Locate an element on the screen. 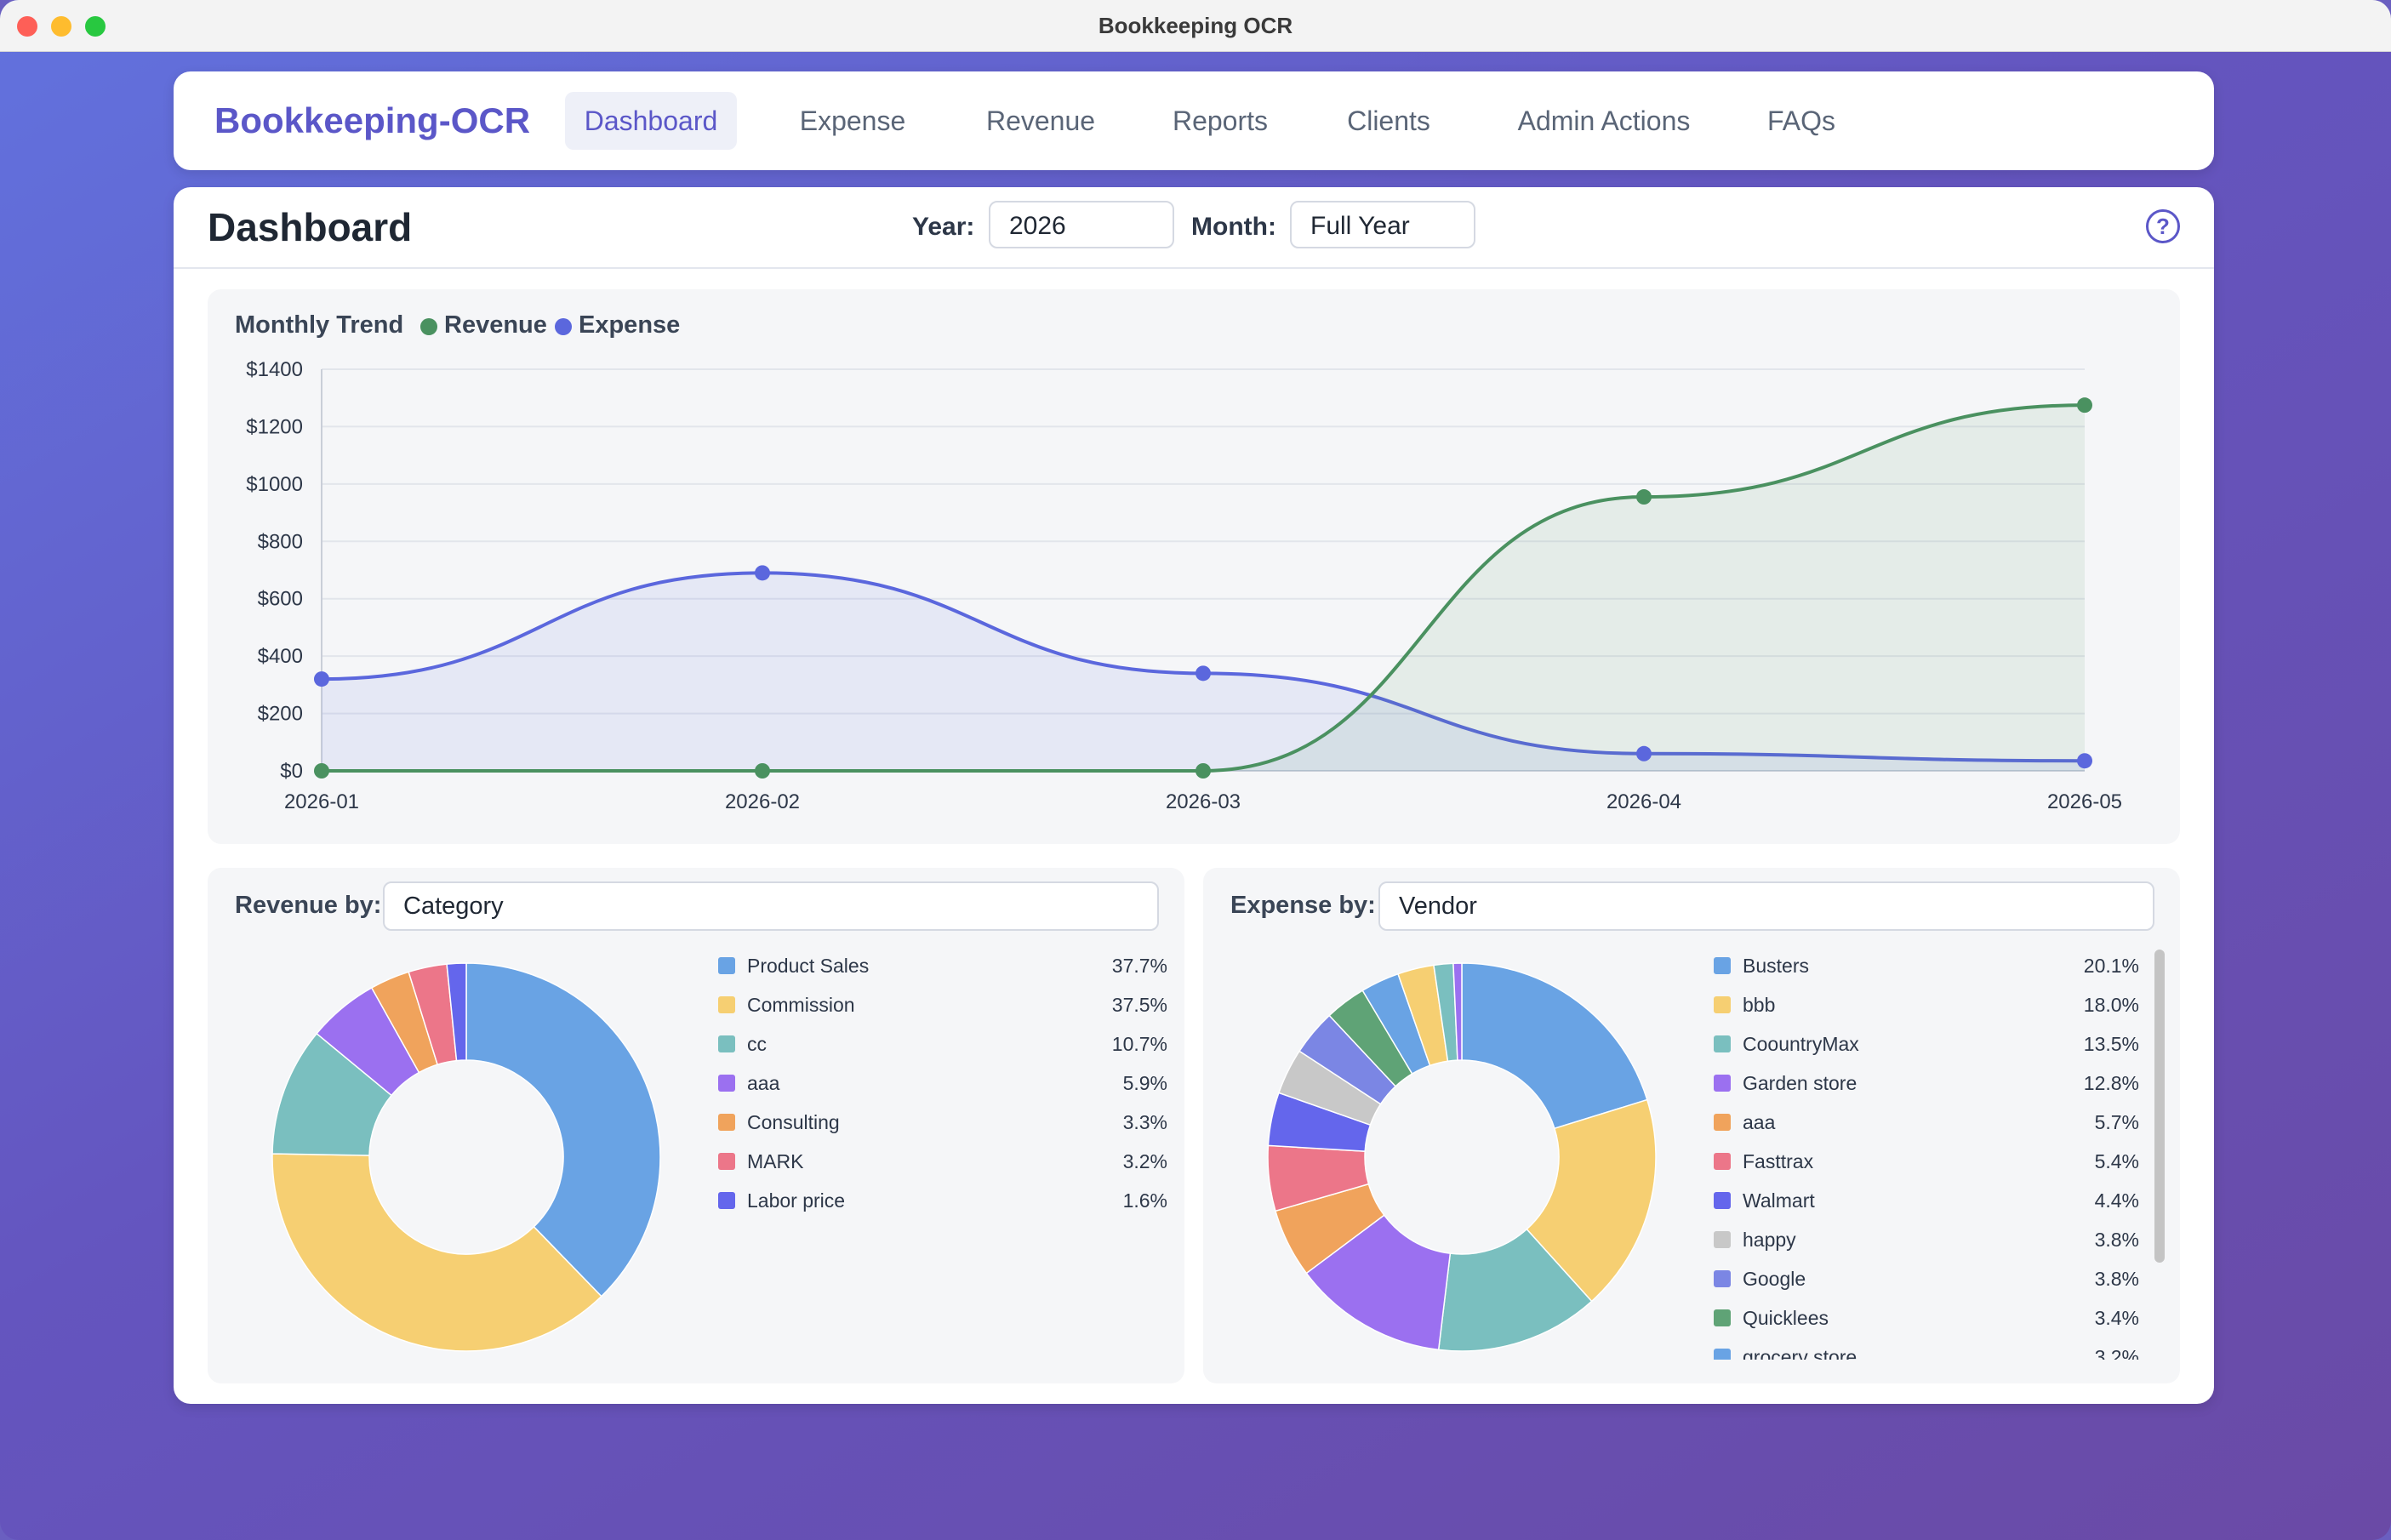 This screenshot has height=1540, width=2391. expense-legend-scrollbar is located at coordinates (2159, 1107).